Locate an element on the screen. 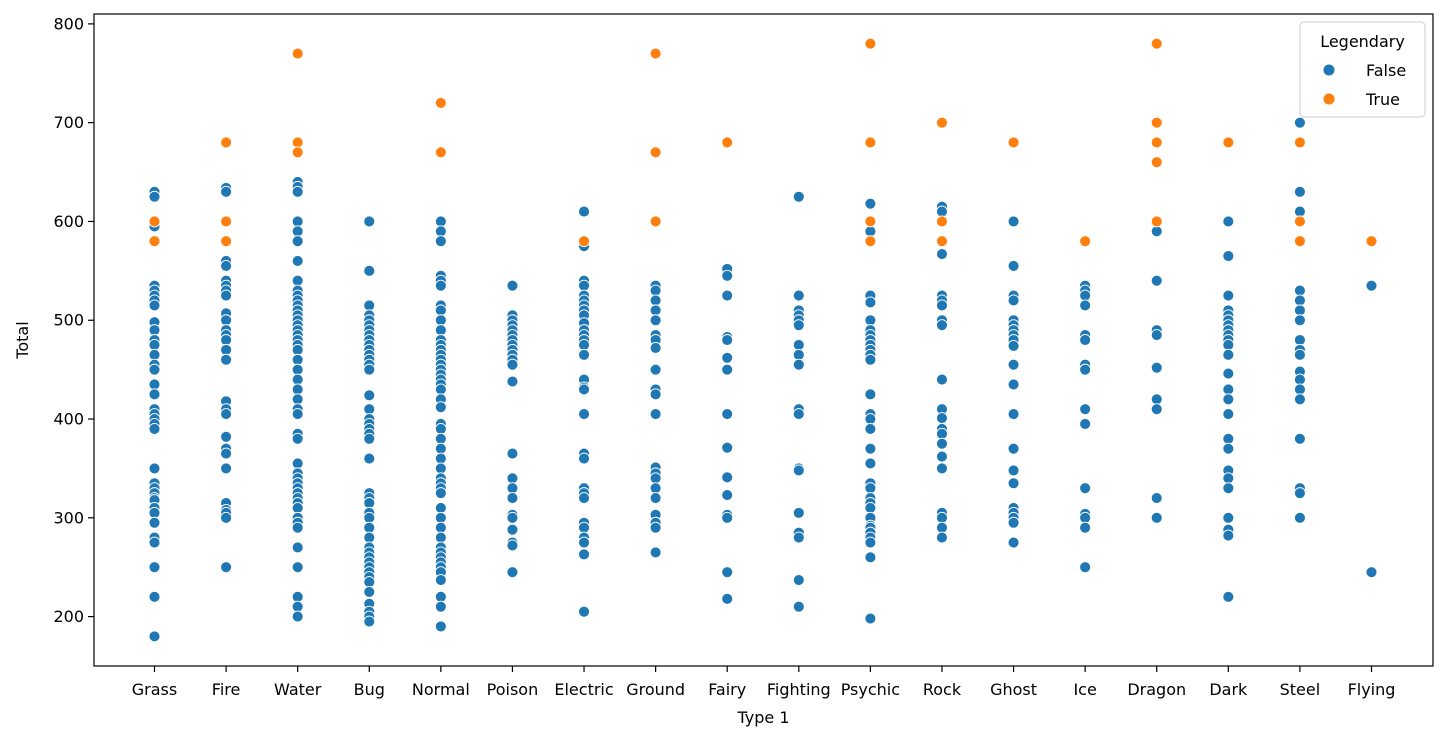 This screenshot has width=1447, height=741. y-tick-label: 400 is located at coordinates (68, 419).